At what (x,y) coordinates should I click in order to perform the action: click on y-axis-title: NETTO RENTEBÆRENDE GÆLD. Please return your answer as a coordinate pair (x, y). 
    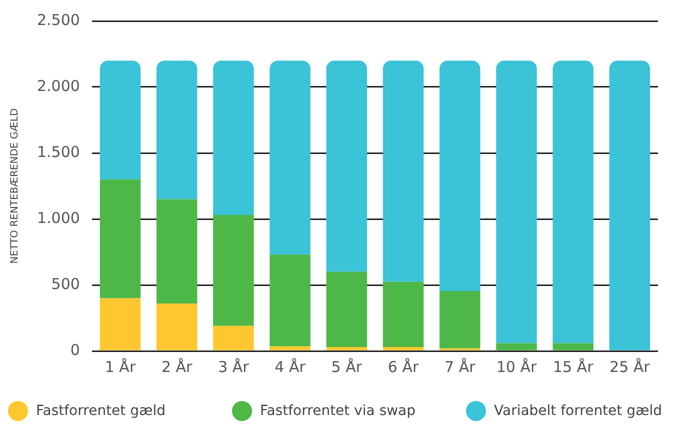
    Looking at the image, I should click on (15, 186).